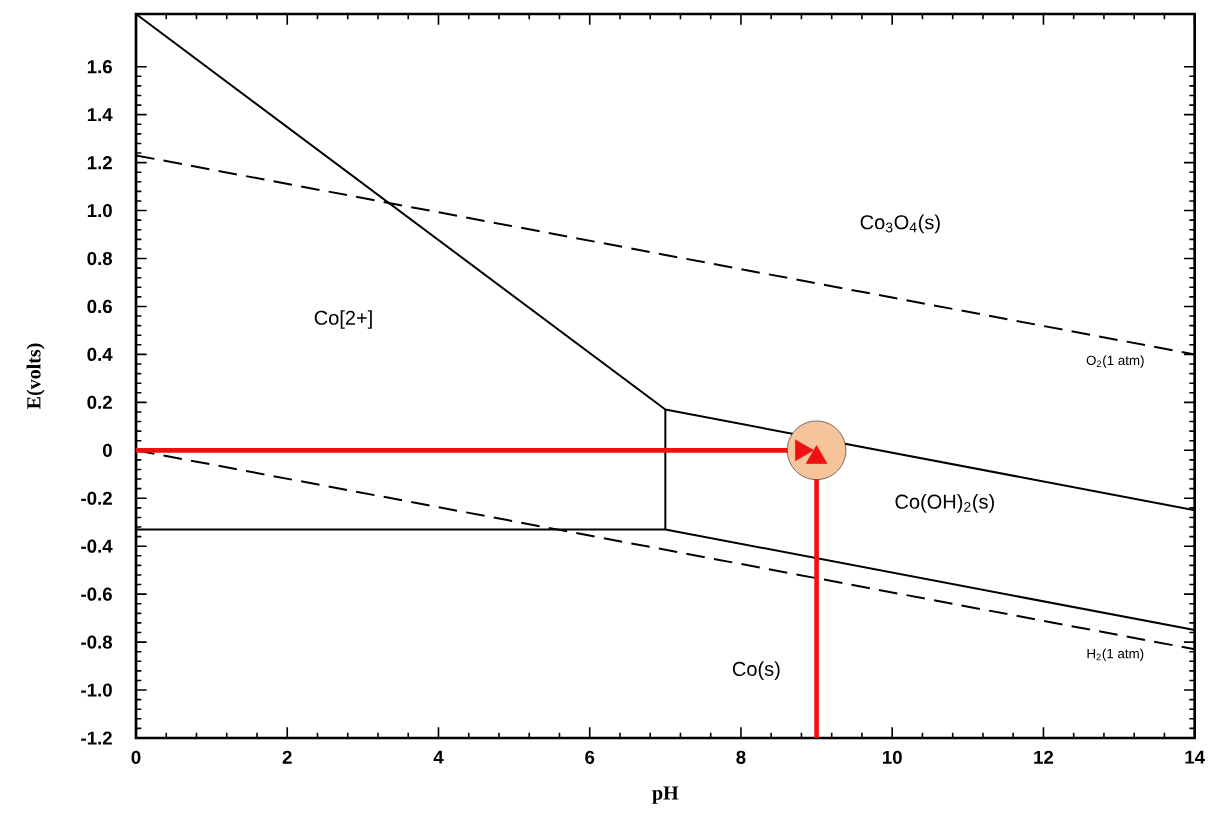  What do you see at coordinates (665, 795) in the screenshot?
I see `x-axis-title: pH` at bounding box center [665, 795].